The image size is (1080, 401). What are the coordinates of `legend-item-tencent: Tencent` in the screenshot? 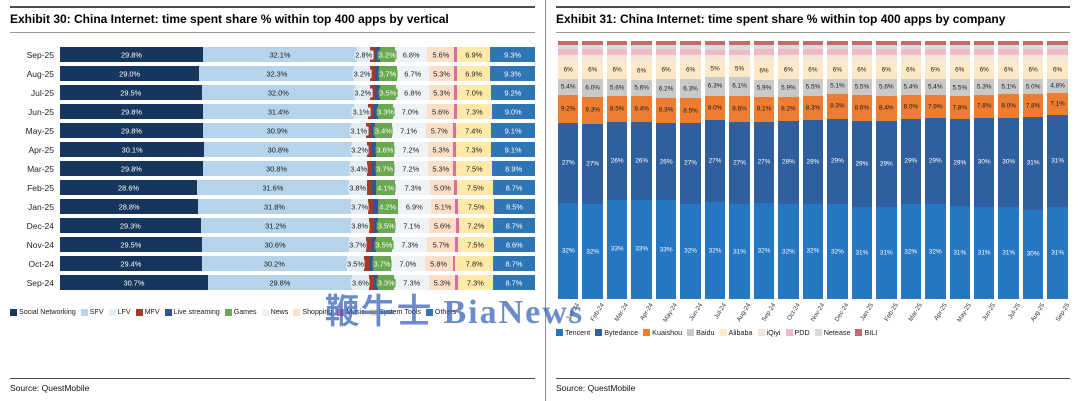 It's located at (573, 332).